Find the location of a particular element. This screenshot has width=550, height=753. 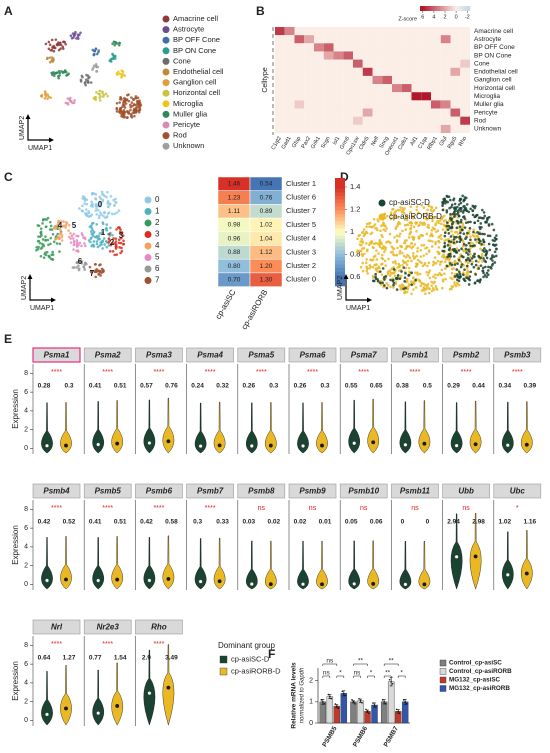

column-label: Gfap is located at coordinates (296, 142).